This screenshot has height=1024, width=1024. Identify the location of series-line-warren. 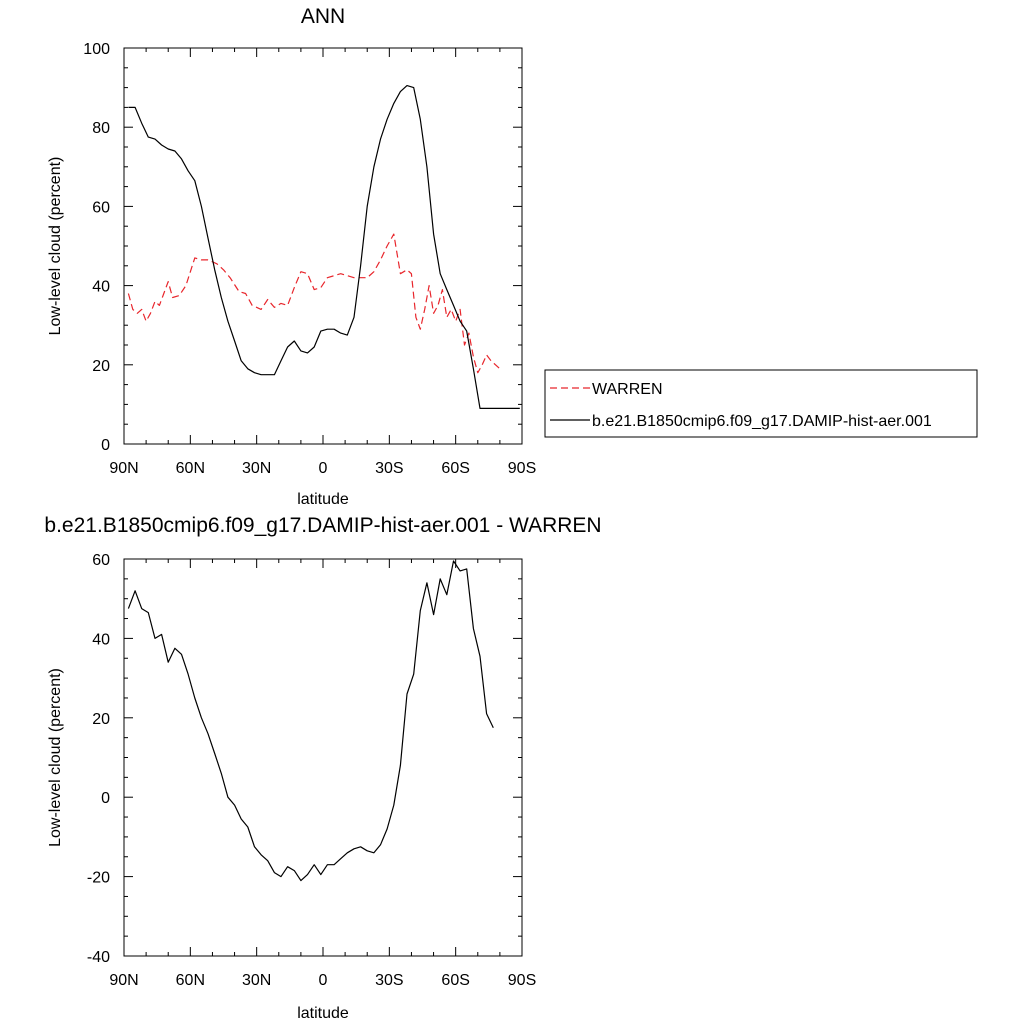
(314, 303).